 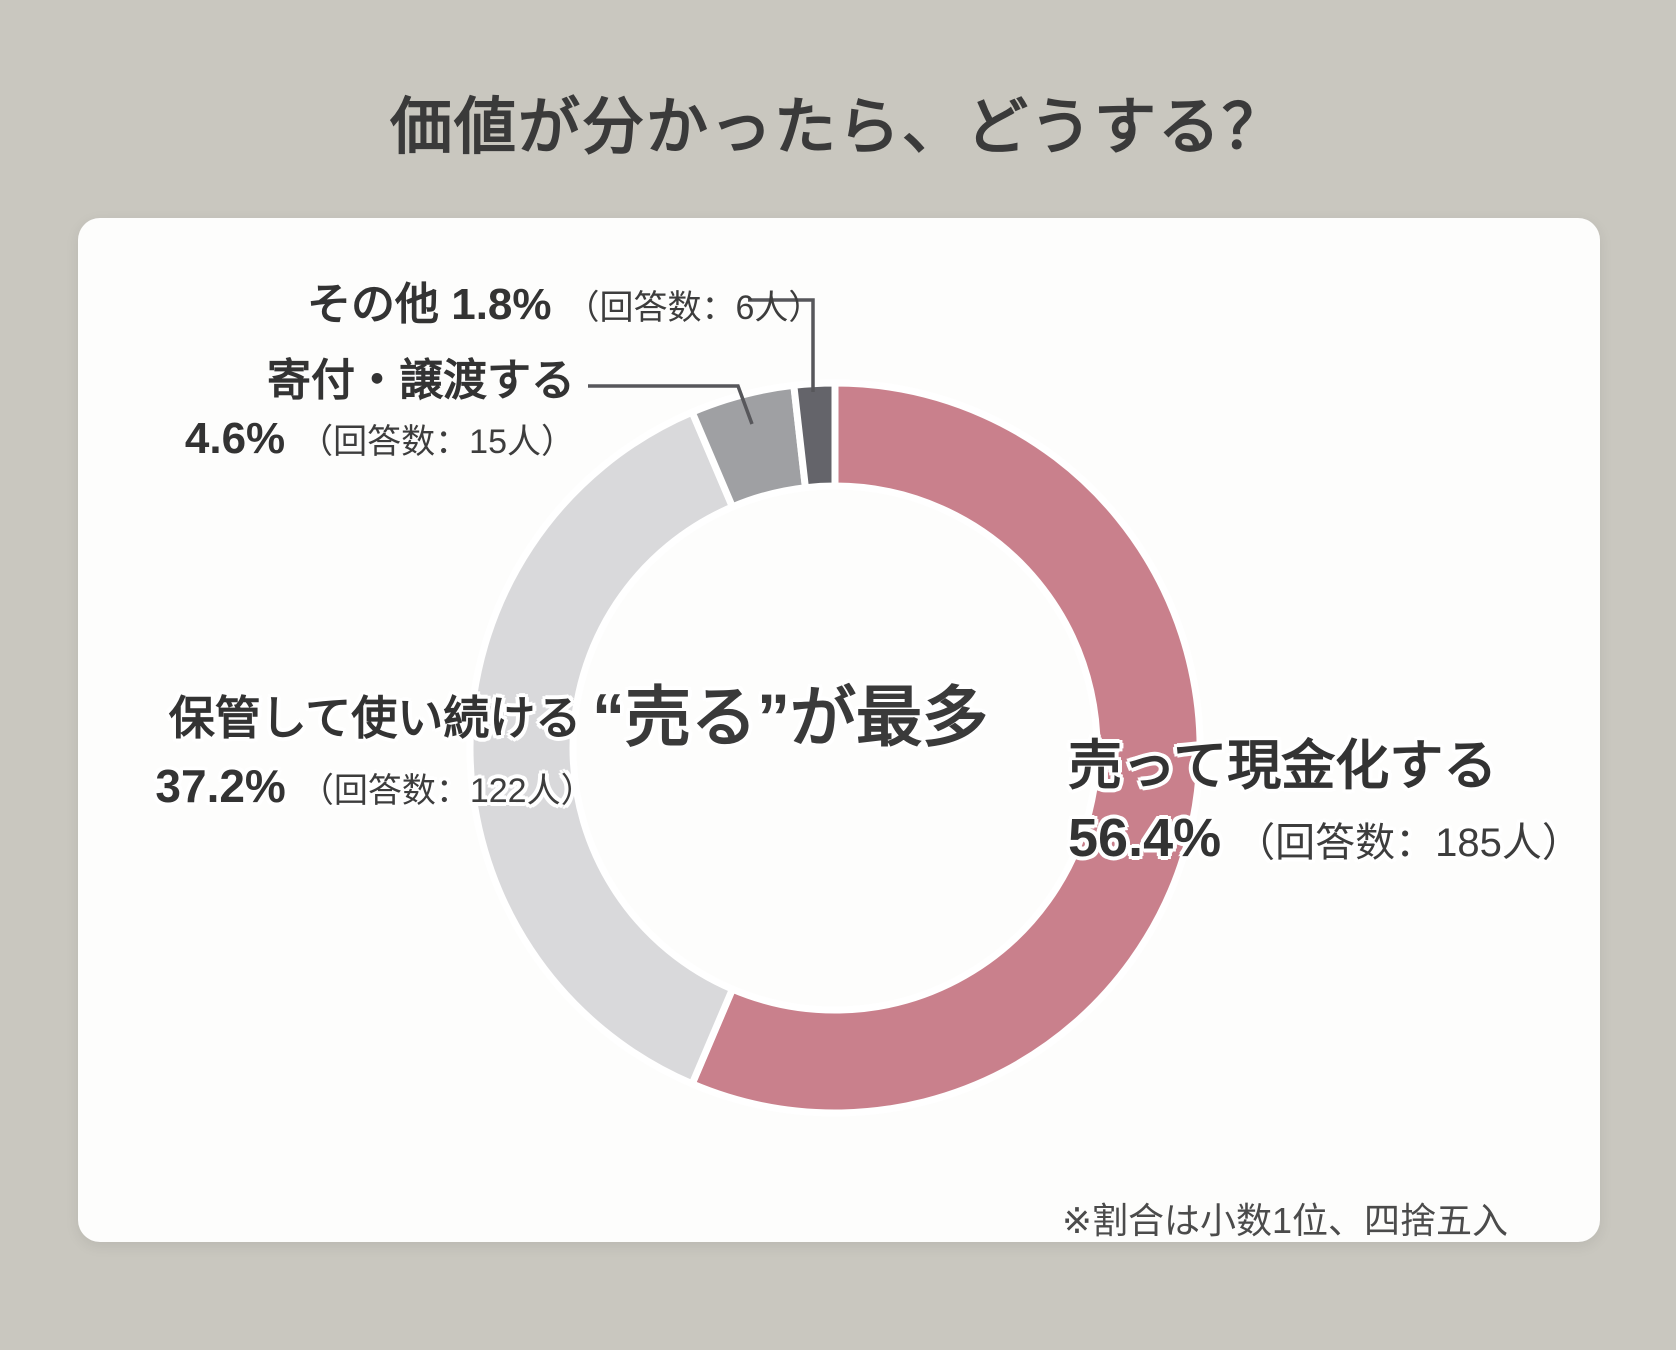 I want to click on callout-other-count: （回答数：6人）, so click(x=694, y=308).